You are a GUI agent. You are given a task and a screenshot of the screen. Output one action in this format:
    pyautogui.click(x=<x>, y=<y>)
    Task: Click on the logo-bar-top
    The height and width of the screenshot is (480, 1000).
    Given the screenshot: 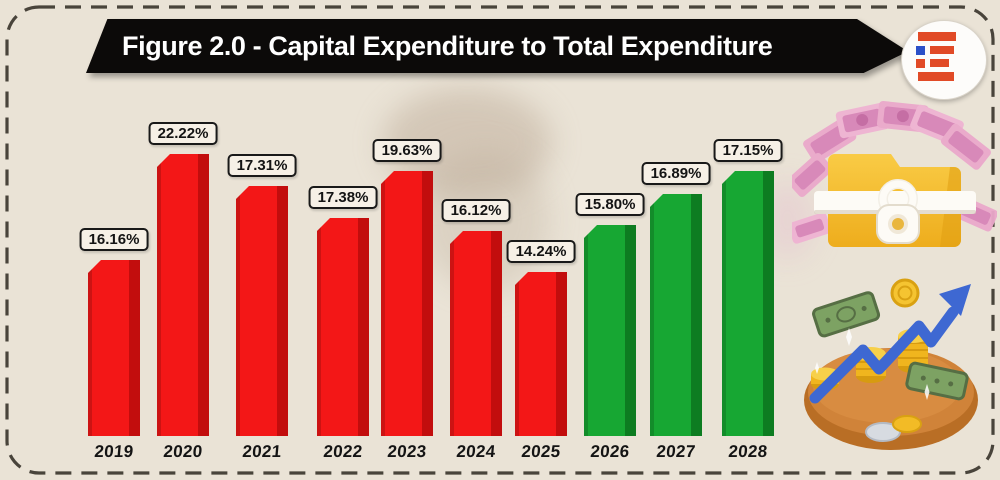 What is the action you would take?
    pyautogui.click(x=937, y=36)
    